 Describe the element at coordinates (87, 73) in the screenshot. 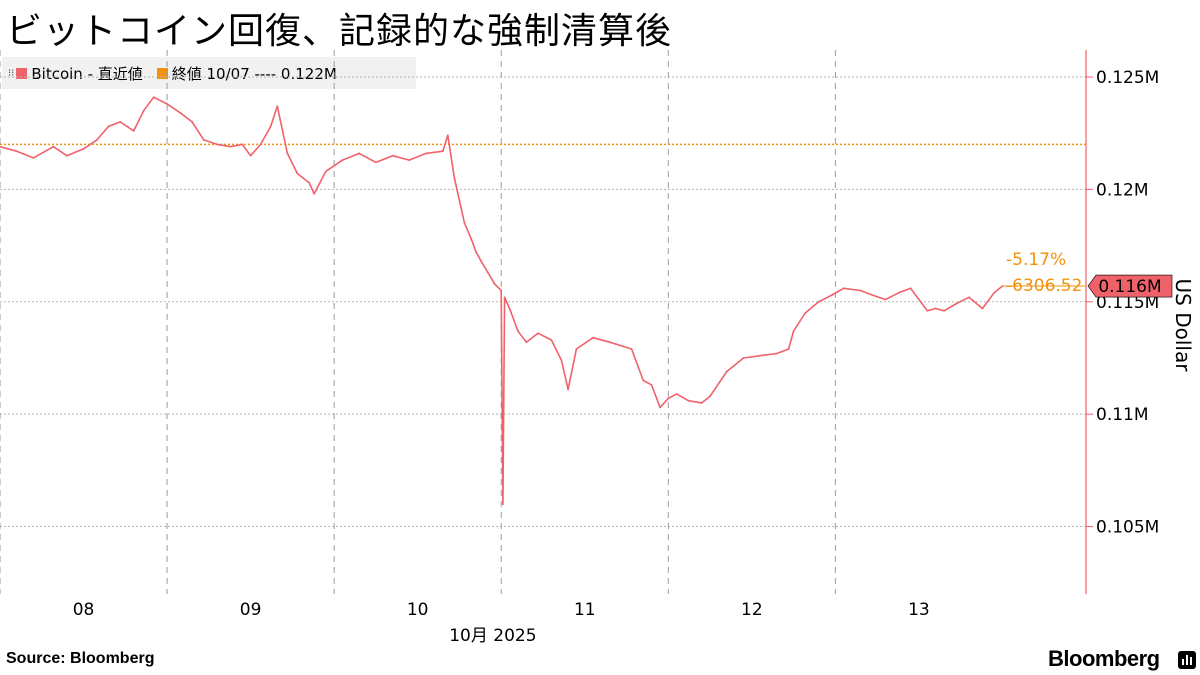

I see `legend-series-label: Bitcoin - 直近値` at that location.